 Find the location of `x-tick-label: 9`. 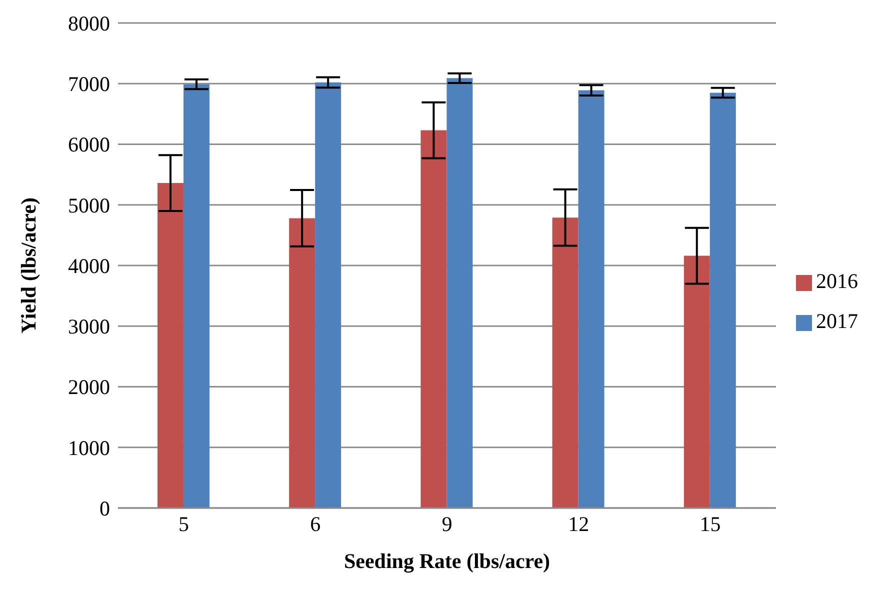

x-tick-label: 9 is located at coordinates (447, 524).